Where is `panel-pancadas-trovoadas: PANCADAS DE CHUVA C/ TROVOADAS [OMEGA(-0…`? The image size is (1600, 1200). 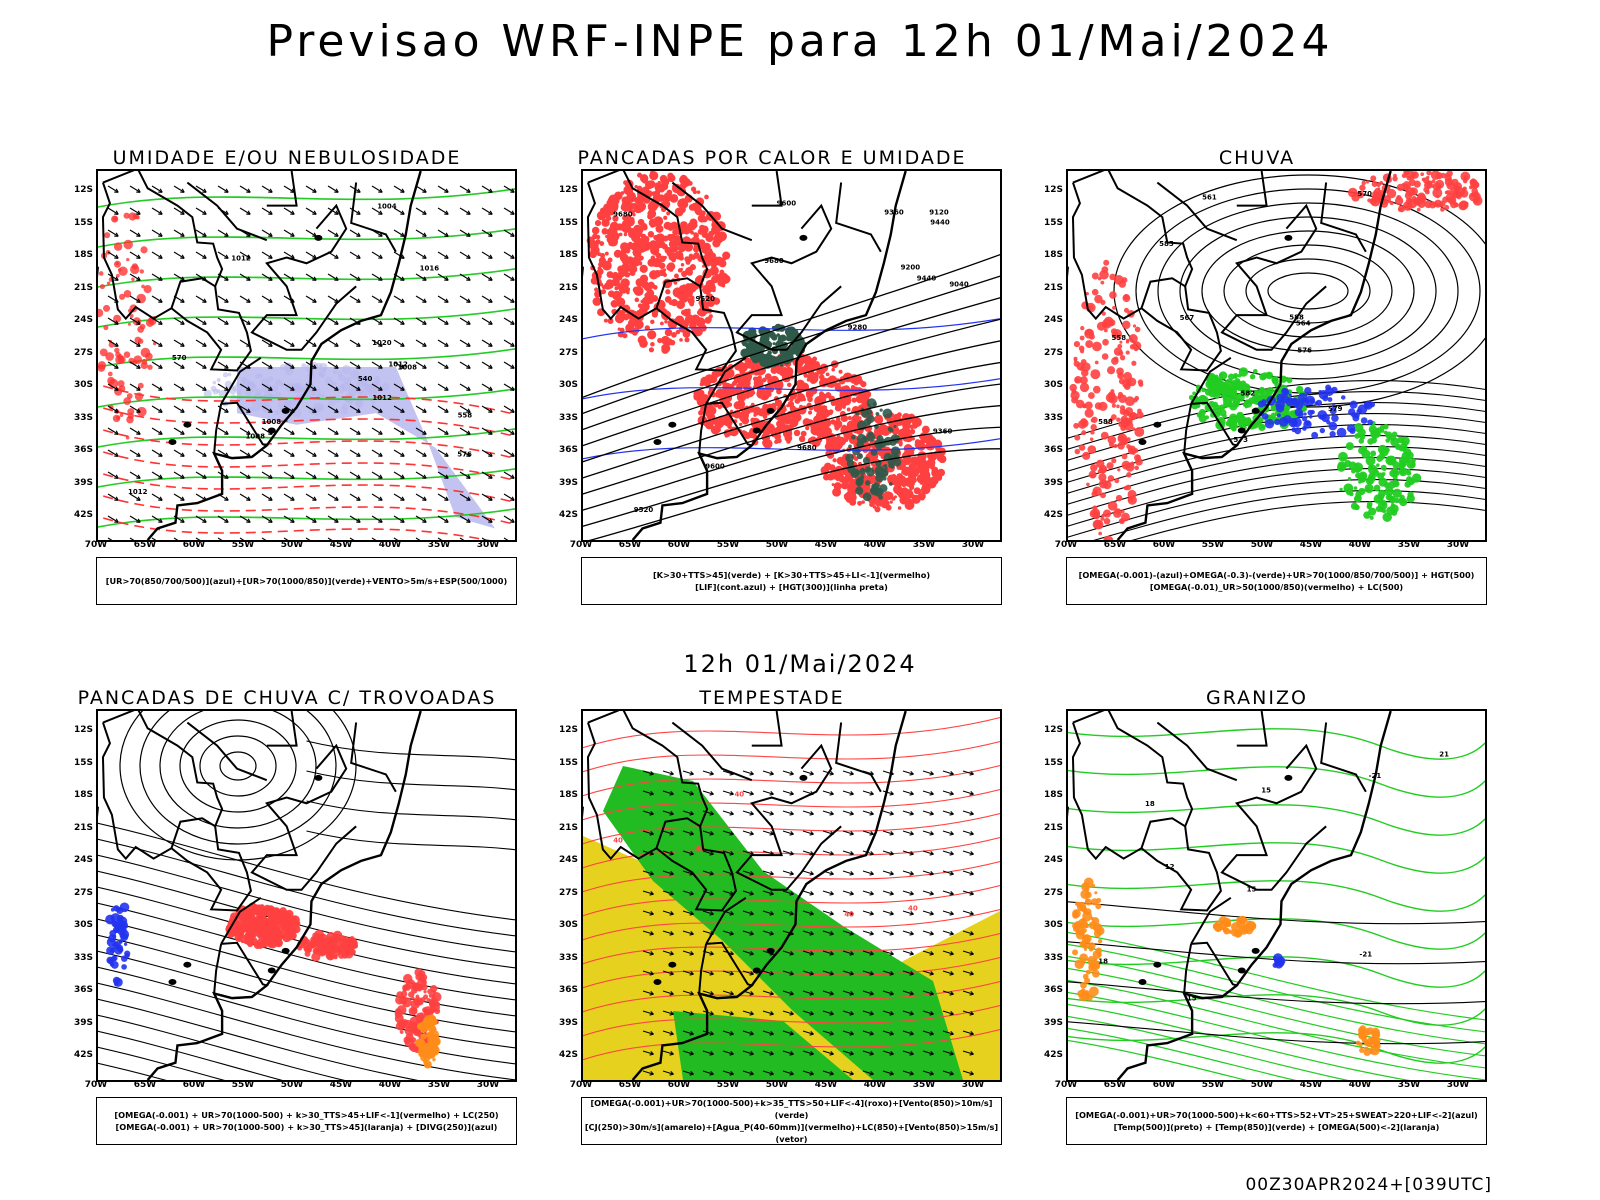 panel-pancadas-trovoadas: PANCADAS DE CHUVA C/ TROVOADAS [OMEGA(-0… is located at coordinates (287, 922).